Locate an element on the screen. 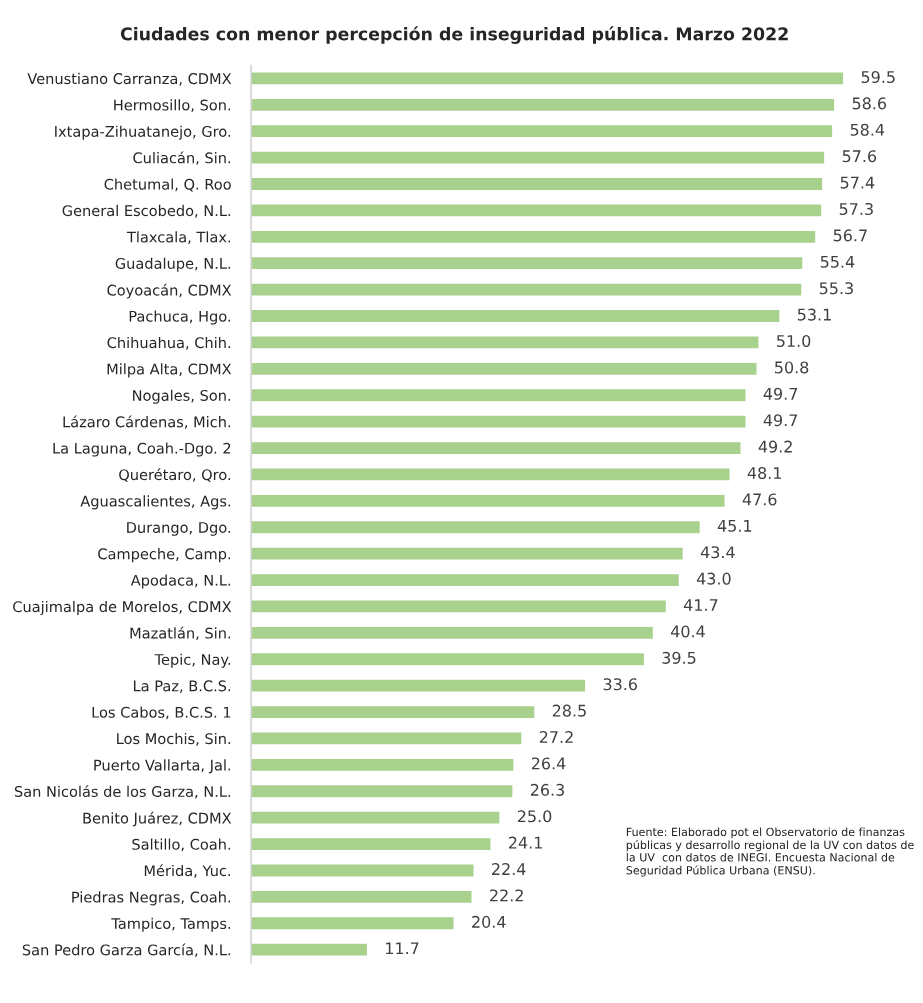 The width and height of the screenshot is (923, 1003). y-tick-label: Mazatlán, Sin. is located at coordinates (180, 633).